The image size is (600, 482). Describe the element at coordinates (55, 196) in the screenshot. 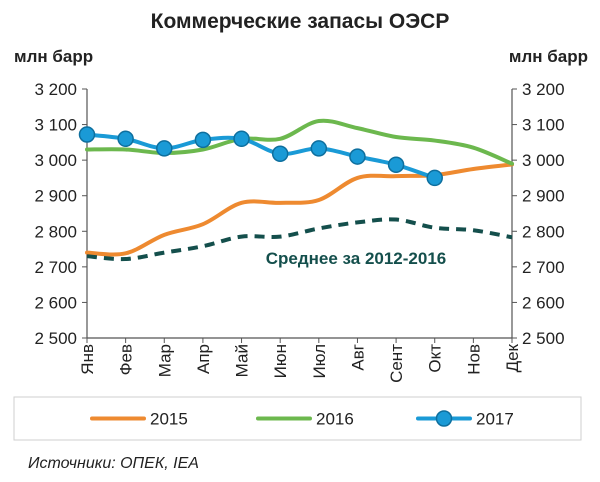

I see `left-tick-label: 2 900` at that location.